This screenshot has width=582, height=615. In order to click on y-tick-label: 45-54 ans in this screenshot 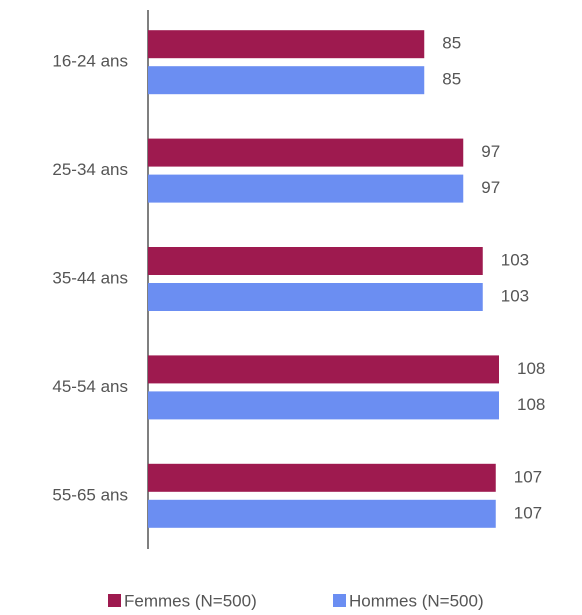, I will do `click(90, 386)`.